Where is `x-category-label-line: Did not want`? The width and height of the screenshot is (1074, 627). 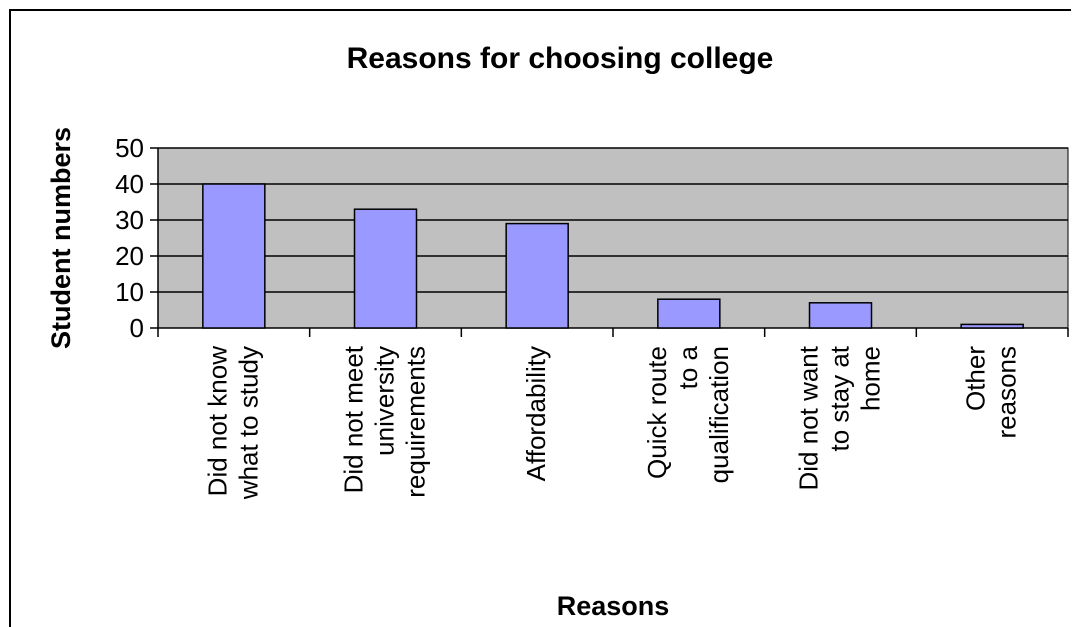
x-category-label-line: Did not want is located at coordinates (809, 417).